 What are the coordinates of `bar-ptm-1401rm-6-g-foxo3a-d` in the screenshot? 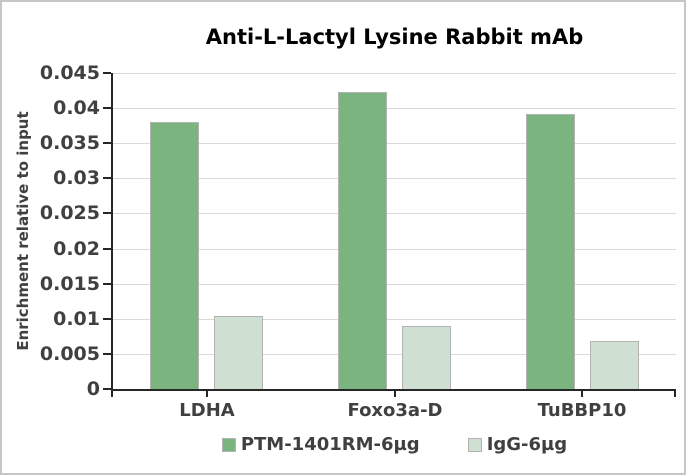 It's located at (362, 240).